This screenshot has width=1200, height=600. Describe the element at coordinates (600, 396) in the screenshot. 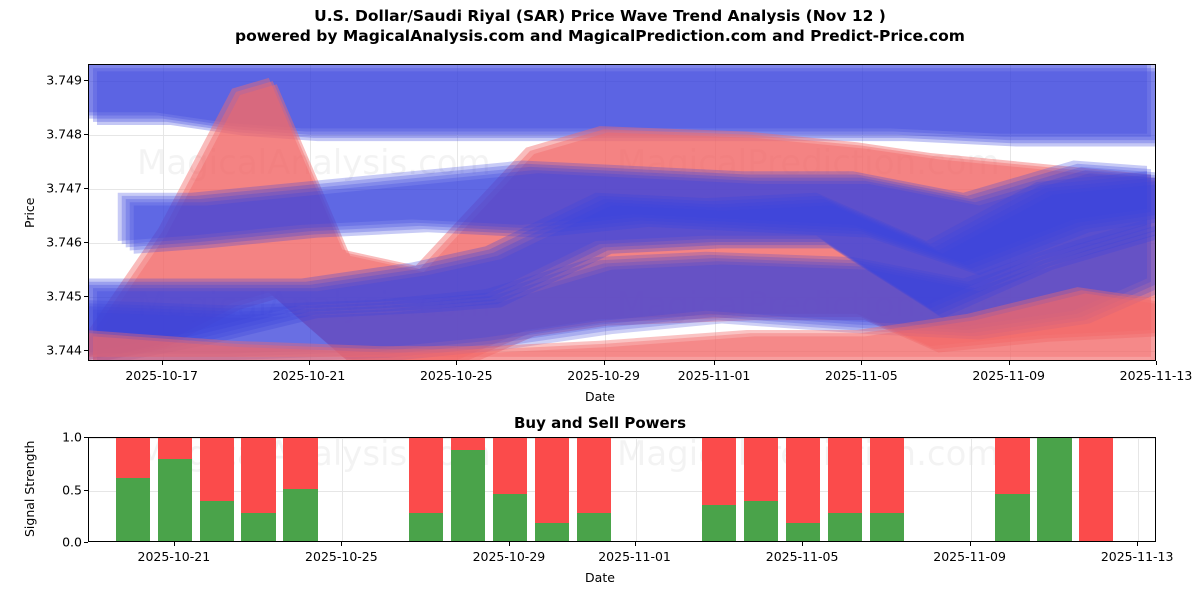

I see `price-wave-xaxis-label: Date` at that location.